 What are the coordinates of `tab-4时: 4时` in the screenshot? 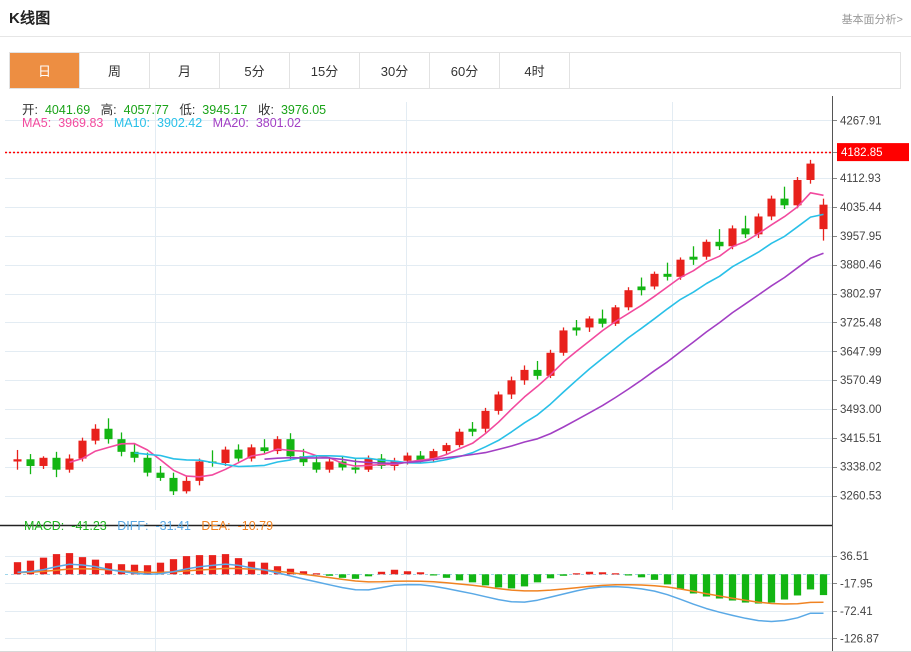 It's located at (535, 70).